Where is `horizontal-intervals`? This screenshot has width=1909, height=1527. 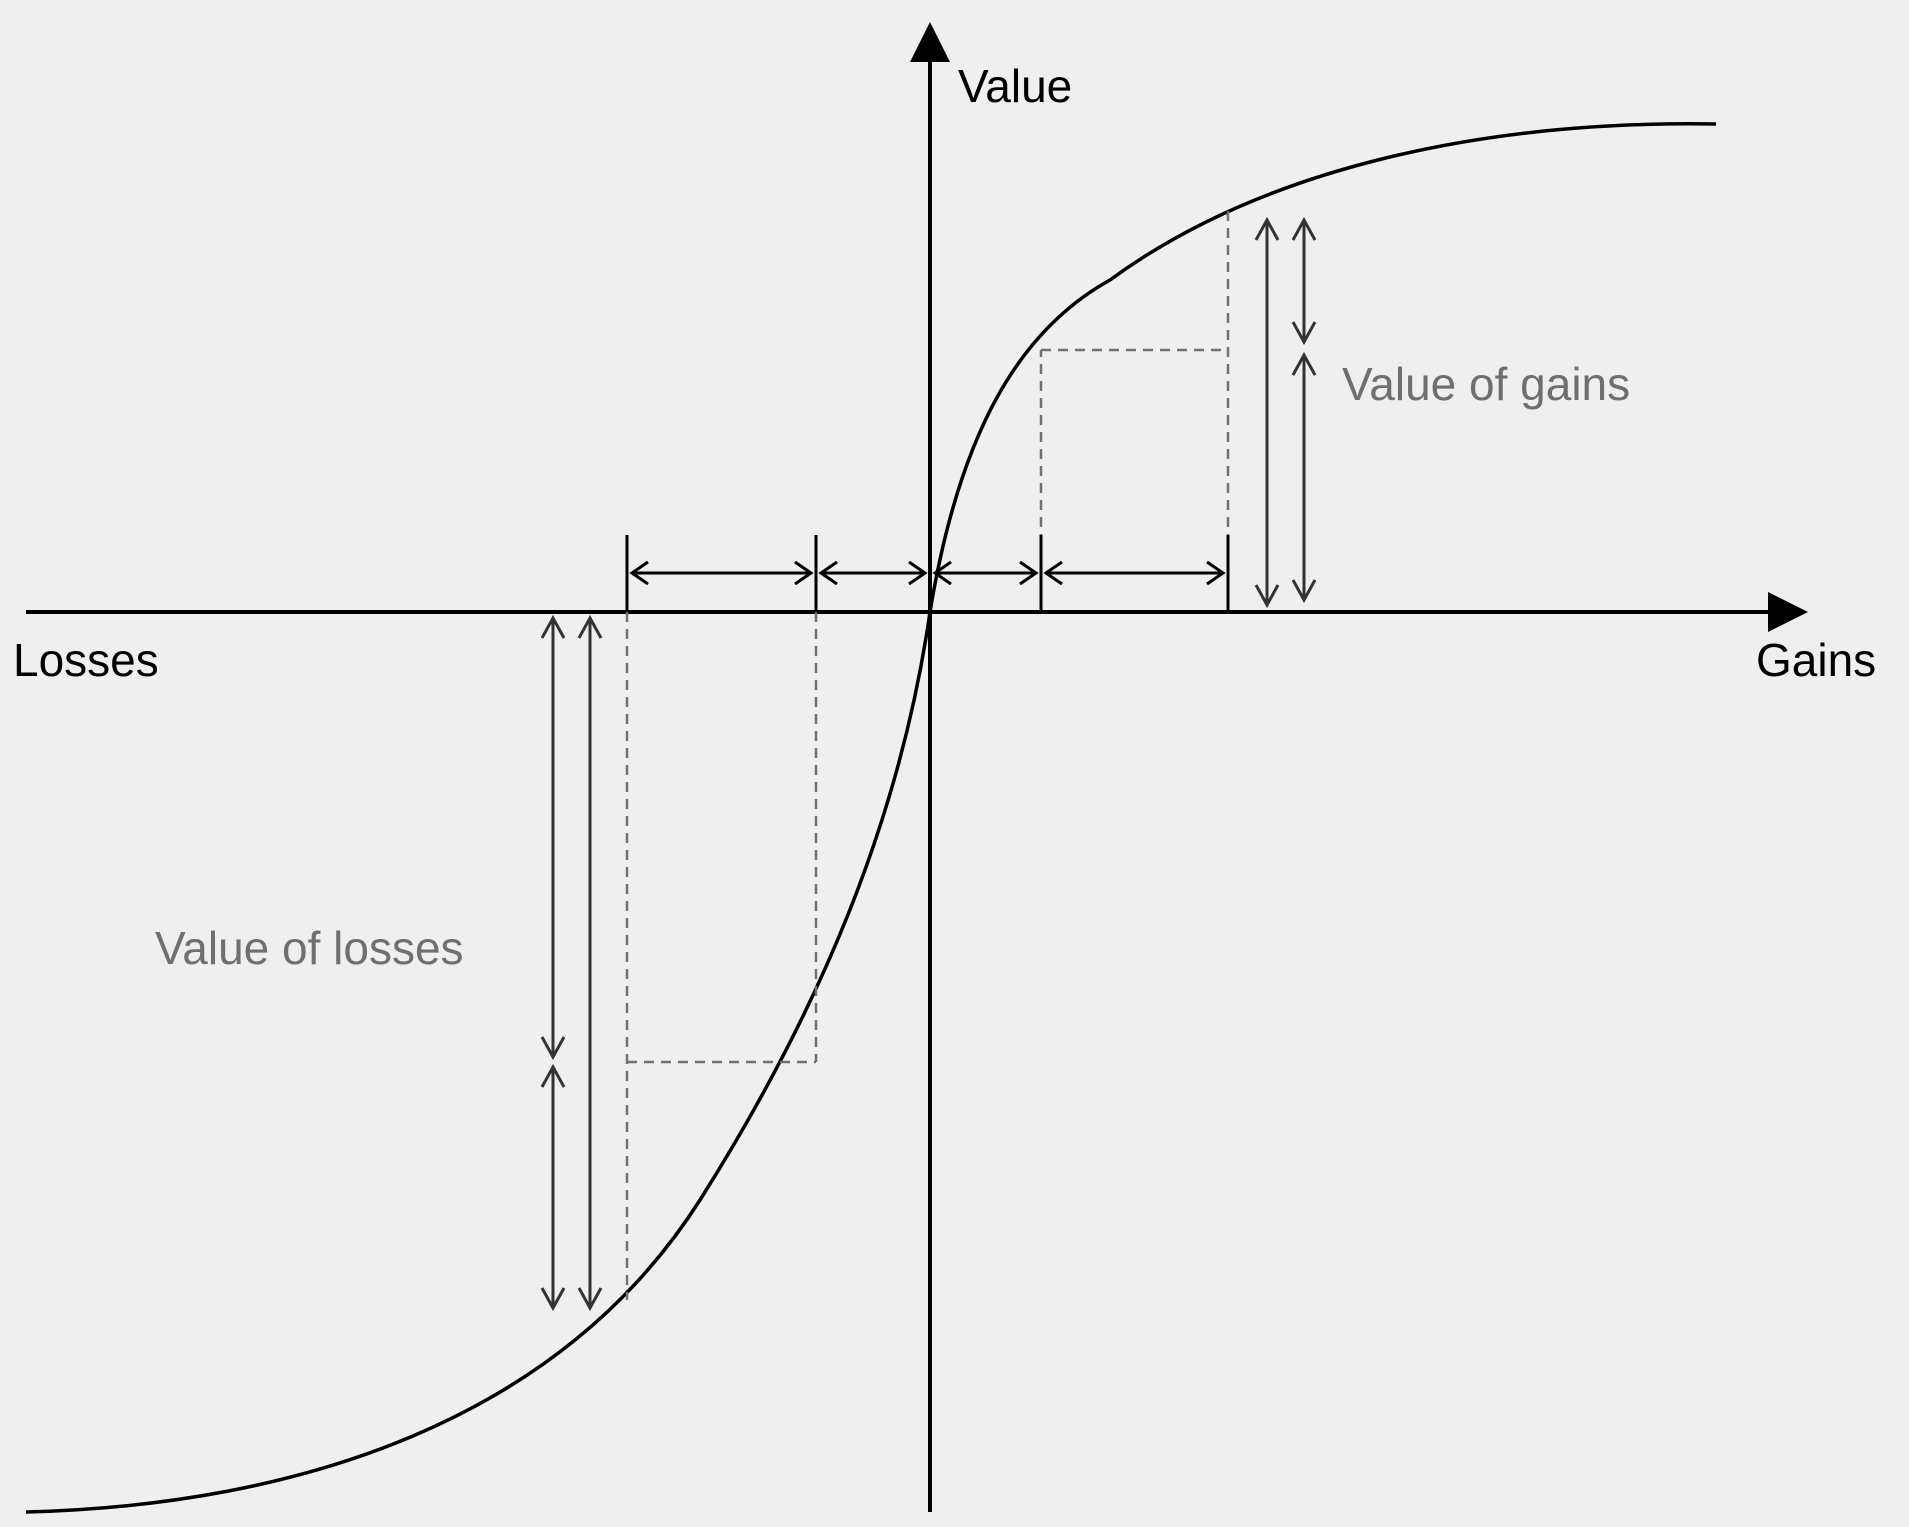 horizontal-intervals is located at coordinates (927, 573).